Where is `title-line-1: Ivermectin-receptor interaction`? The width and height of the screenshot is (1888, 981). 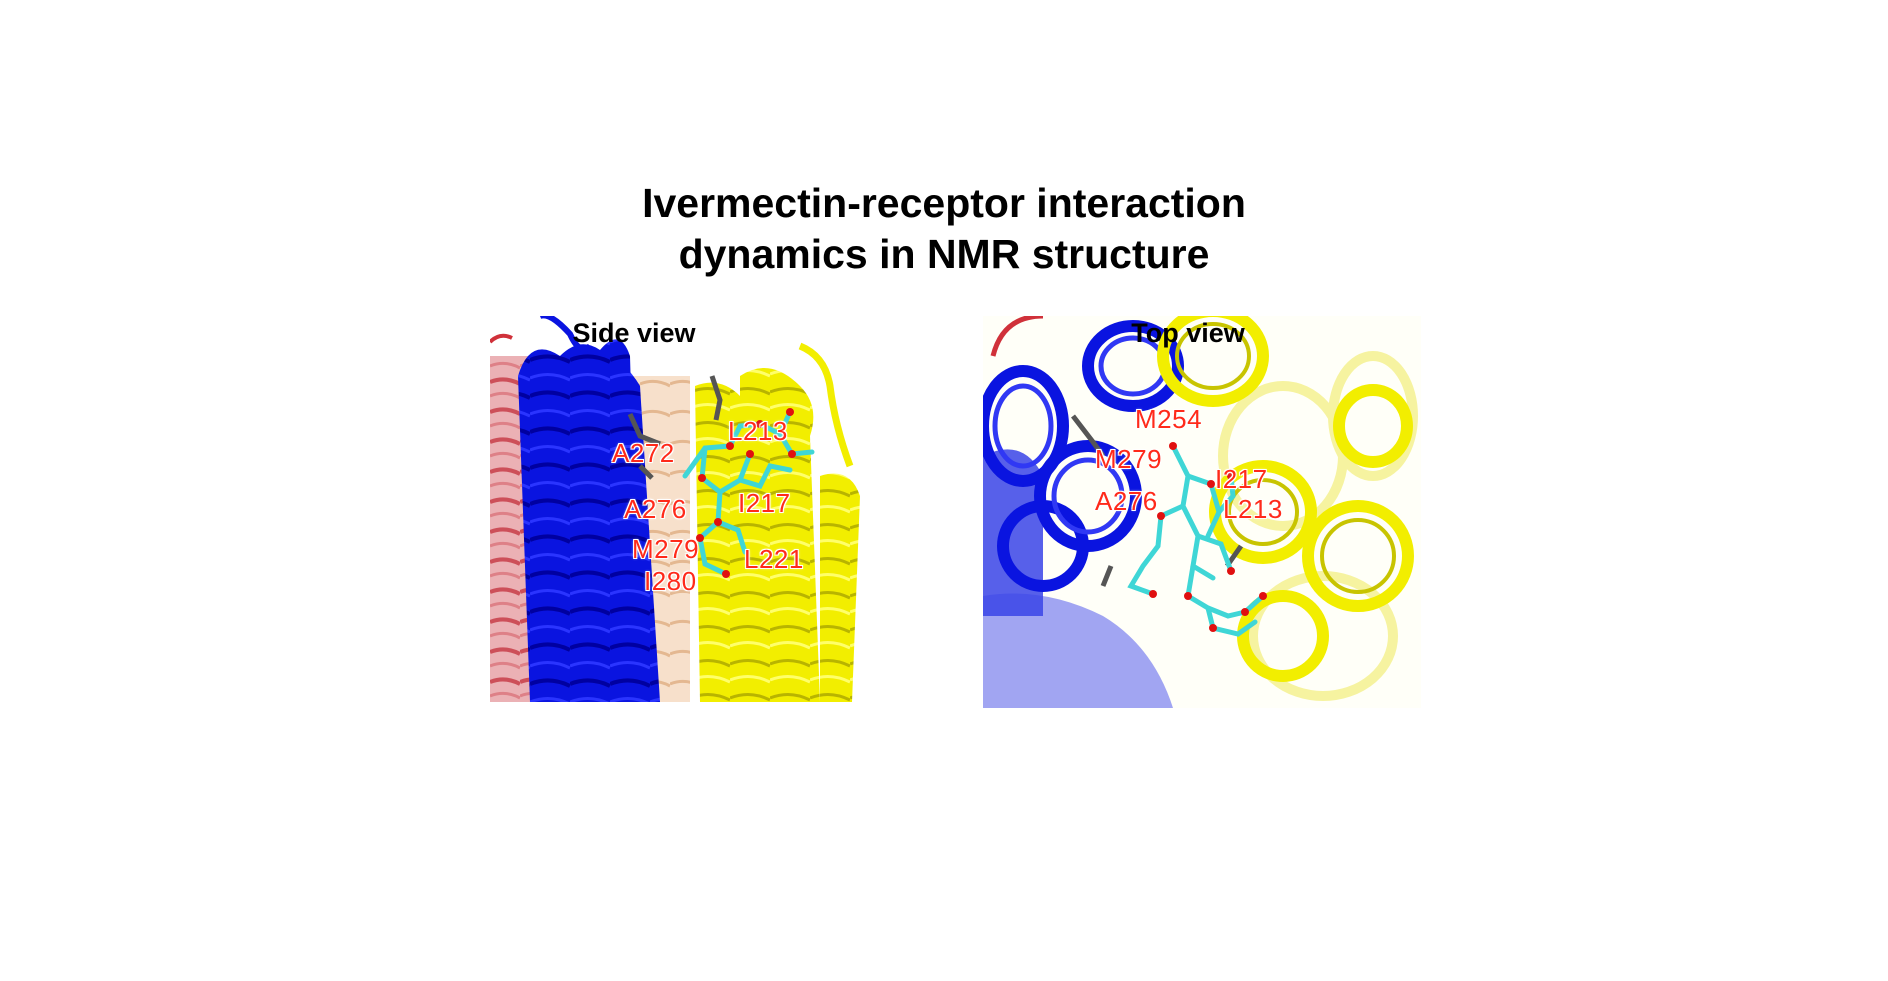
title-line-1: Ivermectin-receptor interaction is located at coordinates (944, 203).